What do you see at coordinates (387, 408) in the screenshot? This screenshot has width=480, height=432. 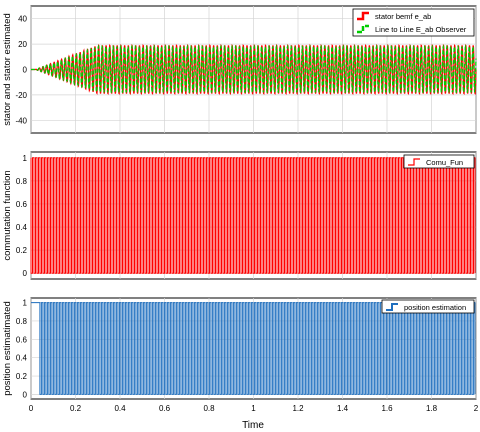 I see `x-tick-label: 1.6` at bounding box center [387, 408].